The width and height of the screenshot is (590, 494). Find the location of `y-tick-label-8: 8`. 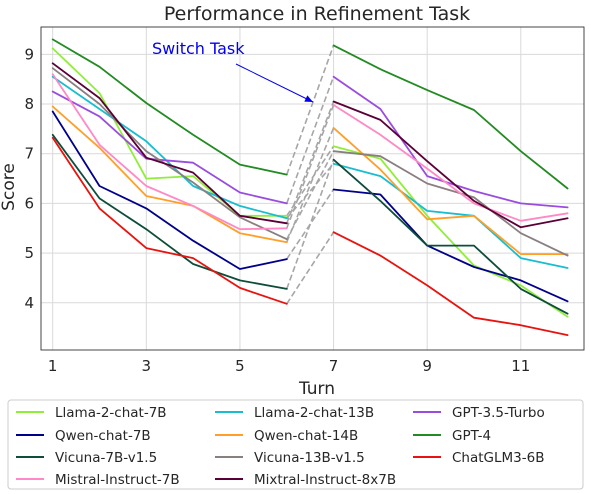

y-tick-label-8: 8 is located at coordinates (29, 104).